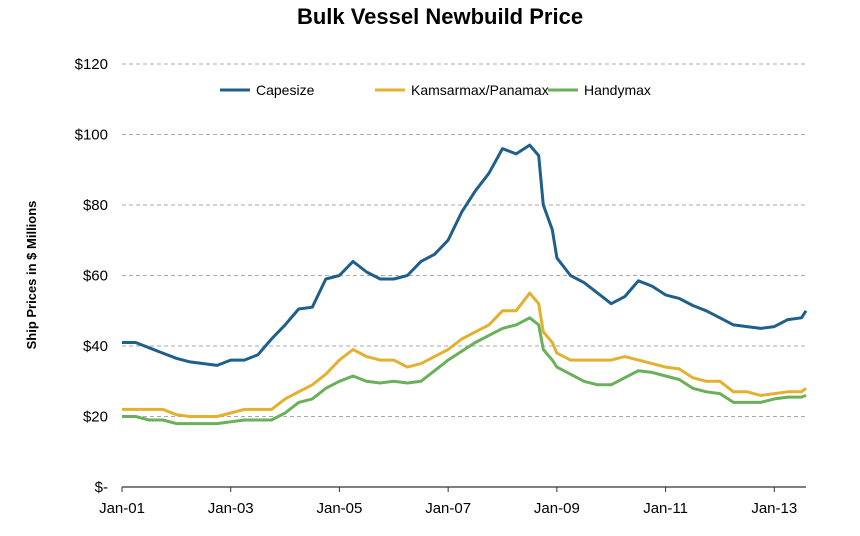 The height and width of the screenshot is (536, 860). I want to click on y-tick-label: $20, so click(95, 417).